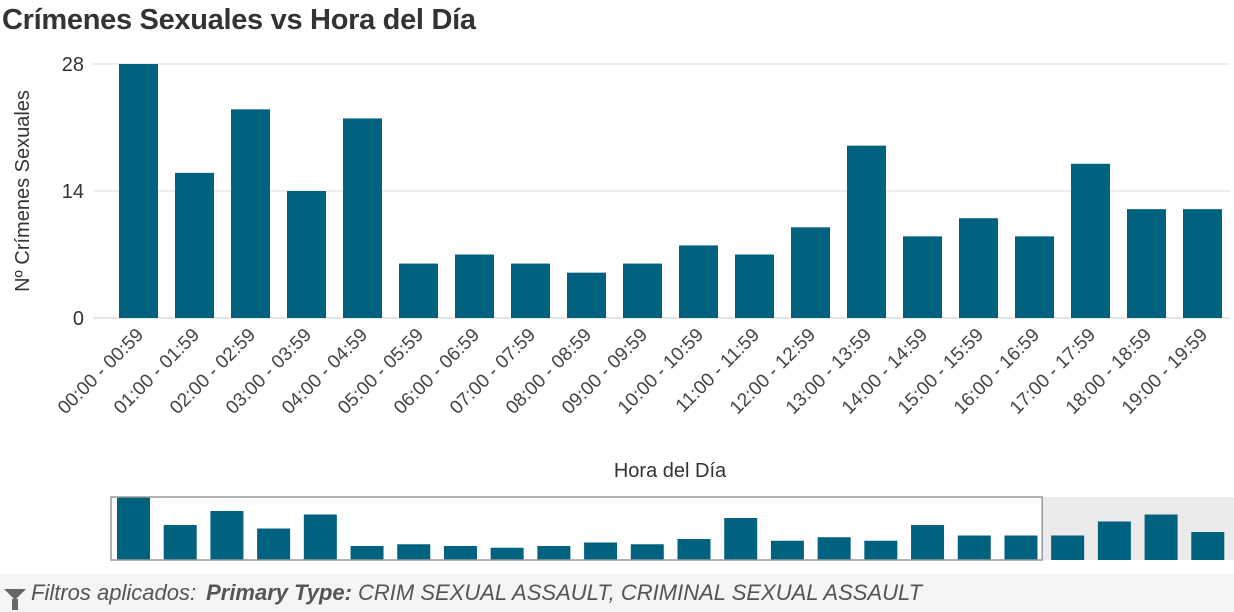  I want to click on chart-title: Crímenes Sexuales vs Hora del Día, so click(239, 20).